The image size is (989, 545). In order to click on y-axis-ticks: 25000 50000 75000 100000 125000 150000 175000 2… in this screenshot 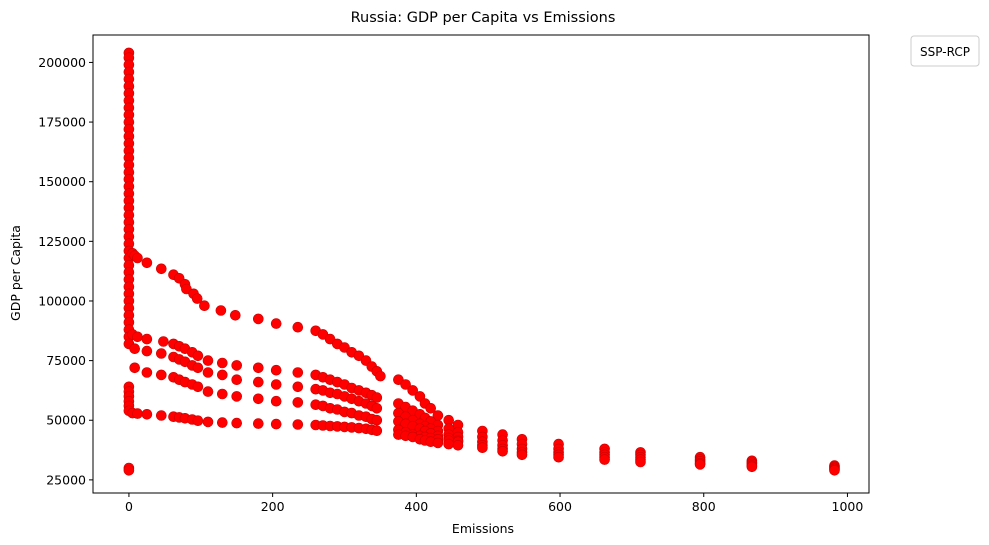, I will do `click(65, 271)`.